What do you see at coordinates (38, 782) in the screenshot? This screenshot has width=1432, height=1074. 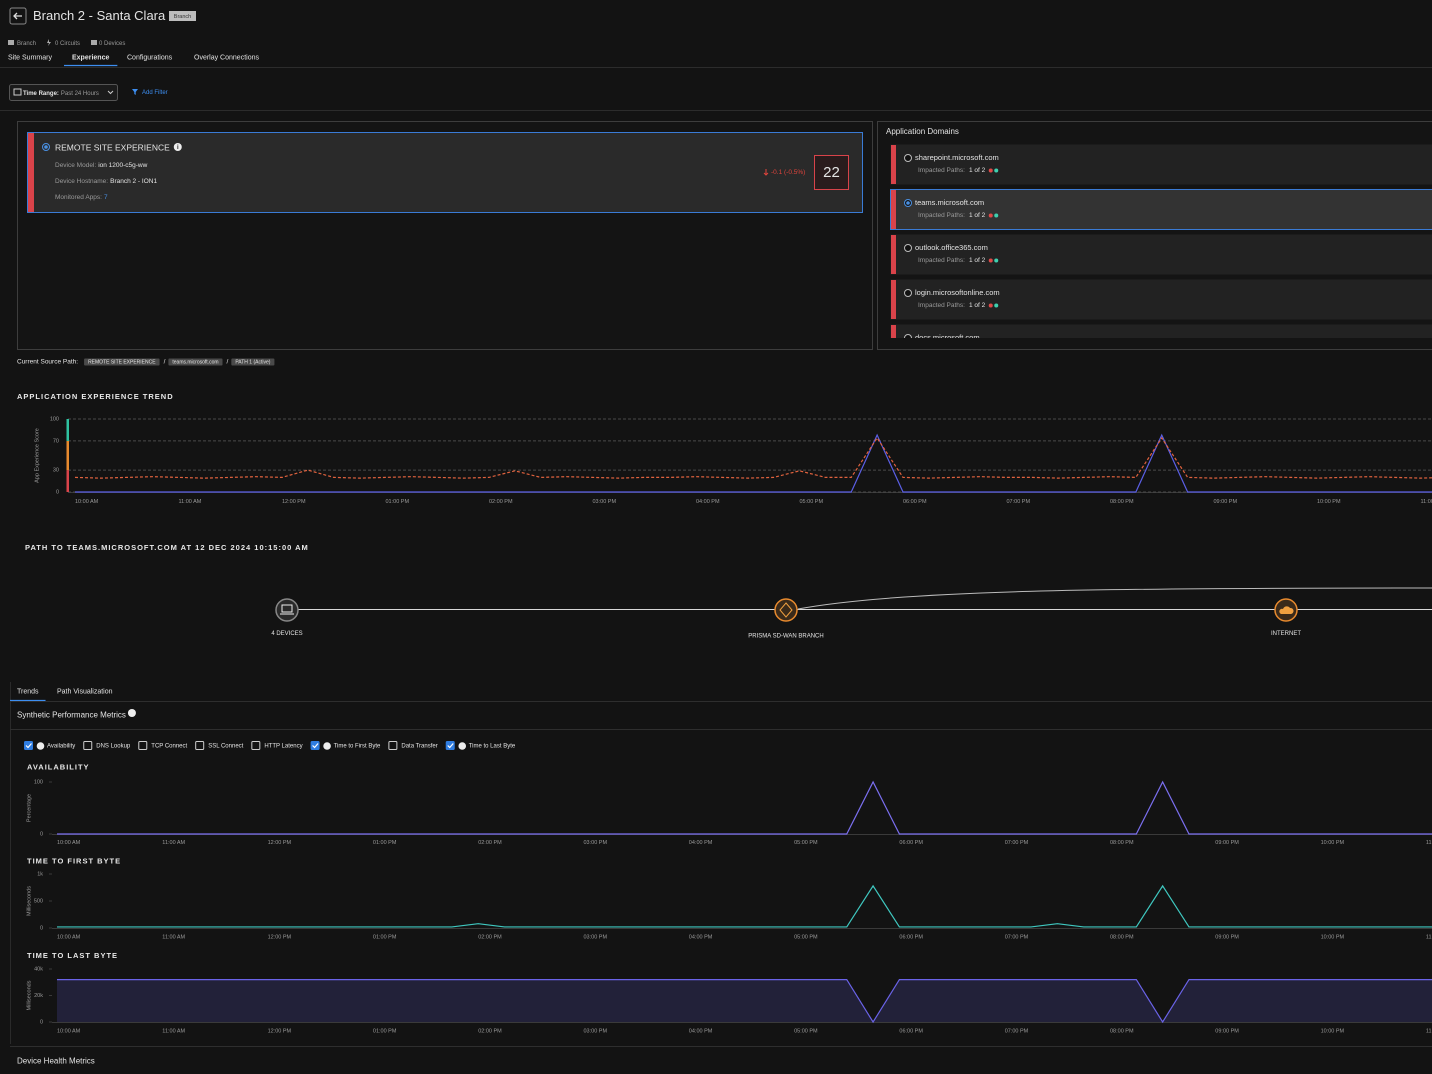 I see `y-tick-label: 100` at bounding box center [38, 782].